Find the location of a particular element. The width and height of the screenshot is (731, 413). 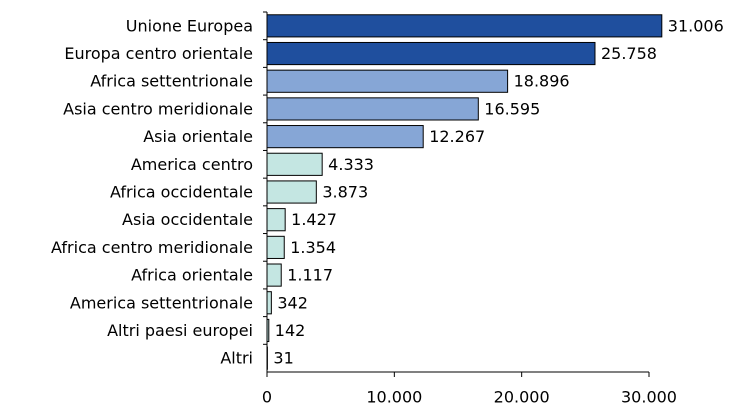

value-label: 31 is located at coordinates (283, 358).